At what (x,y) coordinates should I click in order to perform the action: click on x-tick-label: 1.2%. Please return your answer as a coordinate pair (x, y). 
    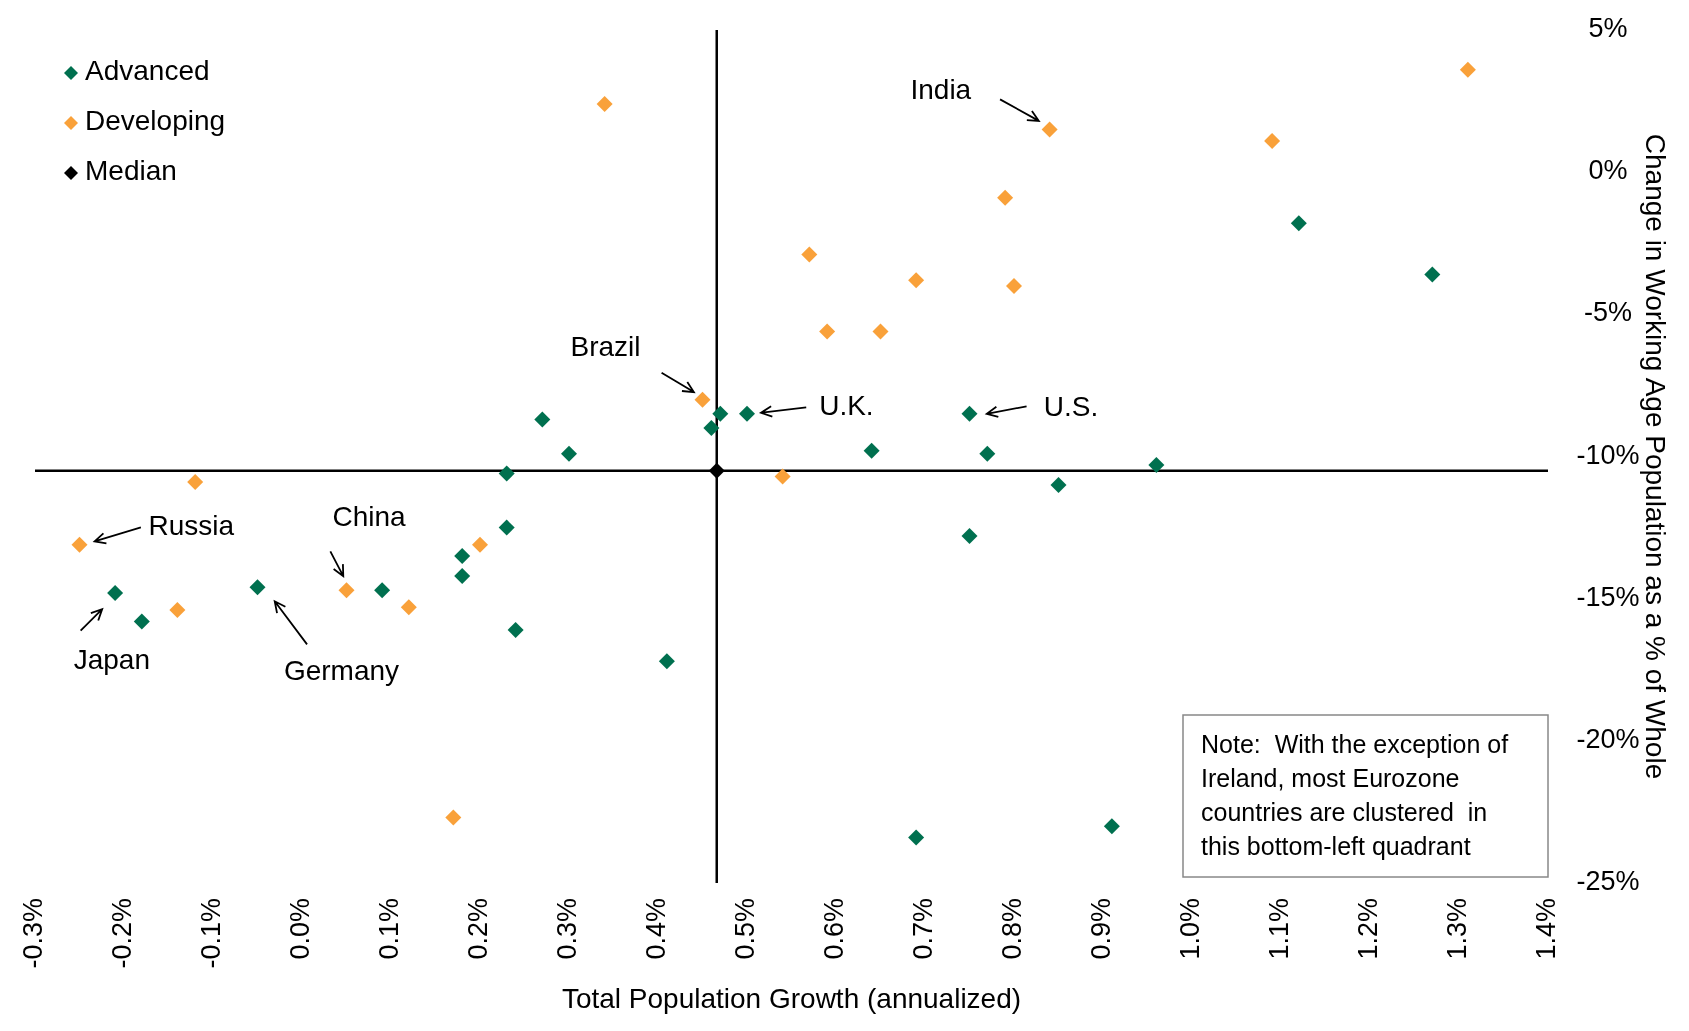
    Looking at the image, I should click on (1368, 929).